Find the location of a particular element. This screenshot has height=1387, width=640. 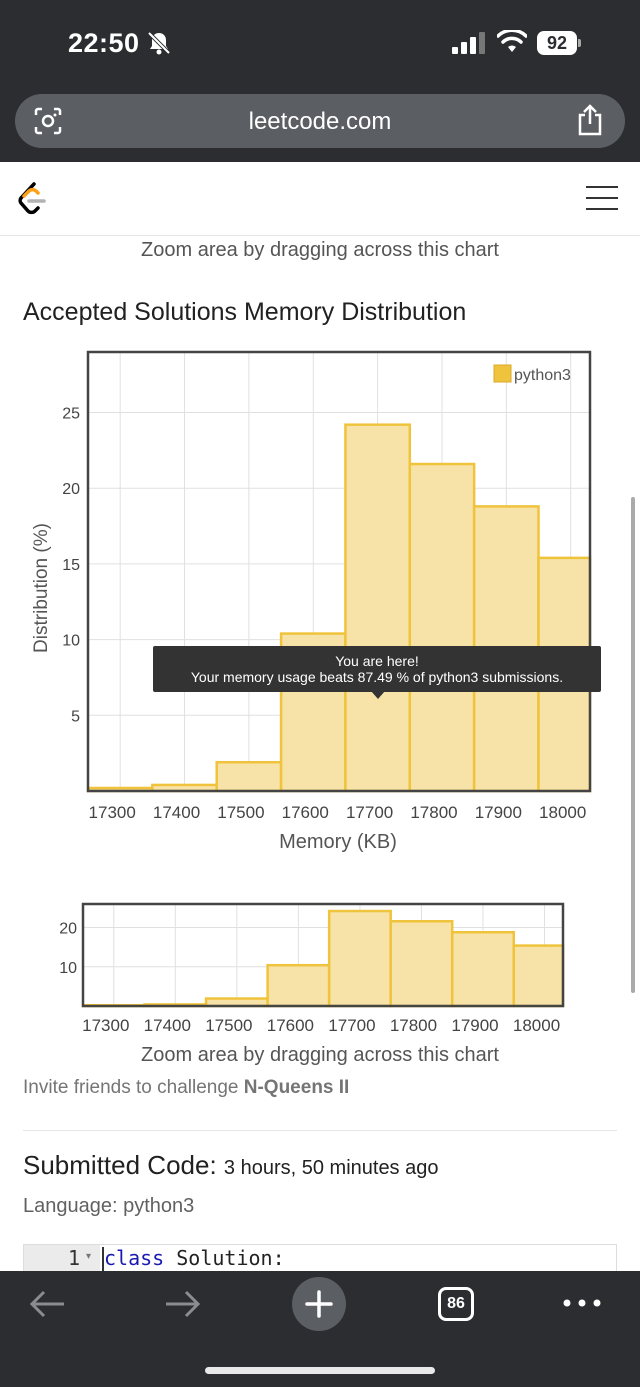

code-line: class Solution: is located at coordinates (194, 1258).